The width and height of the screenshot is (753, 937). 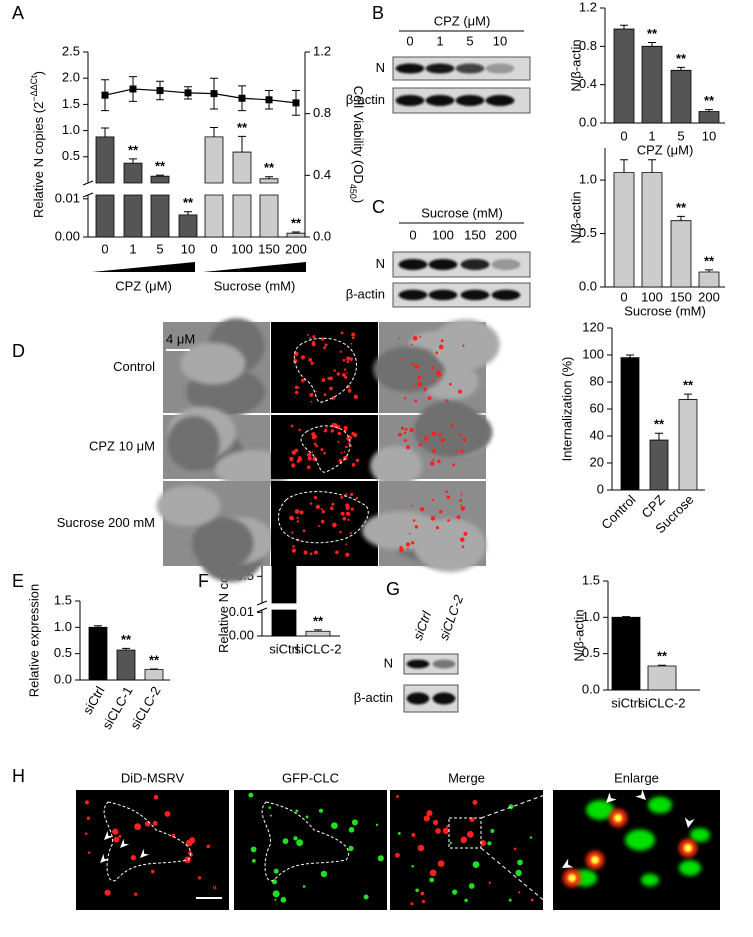 I want to click on y-tick-label: 0, so click(x=600, y=488).